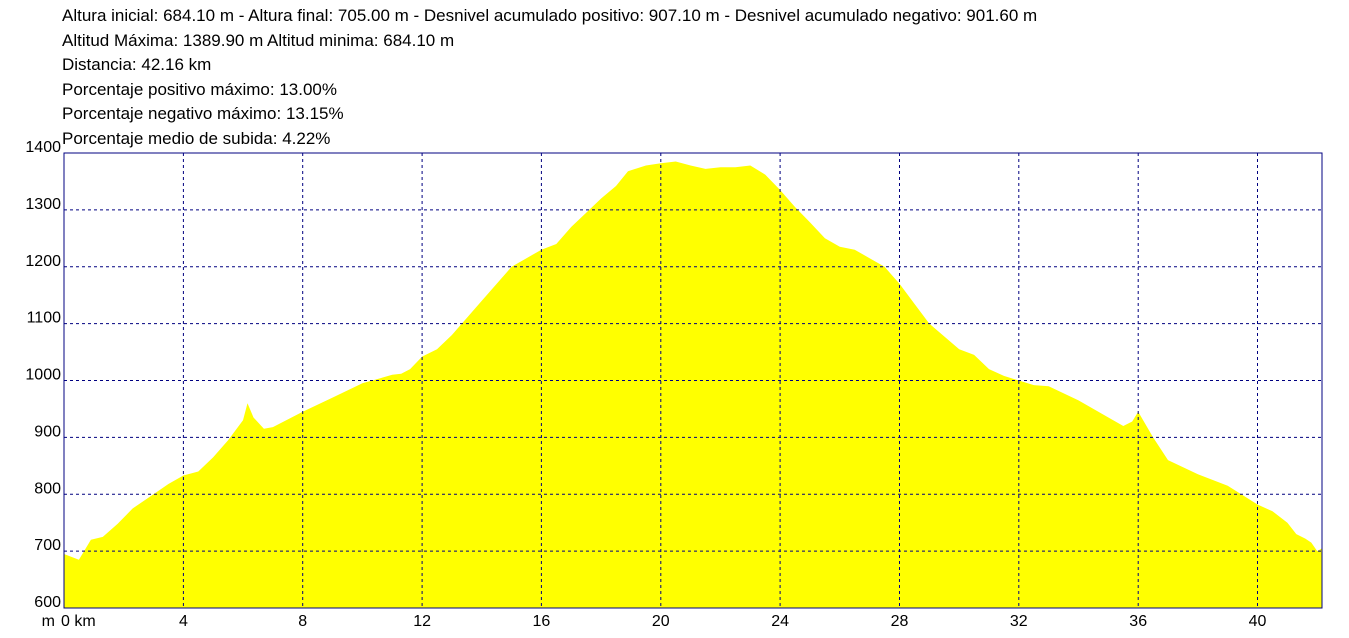 The image size is (1349, 638). Describe the element at coordinates (203, 114) in the screenshot. I see `stats-line-max-negative: Porcentaje negativo máximo: 13.15%` at that location.